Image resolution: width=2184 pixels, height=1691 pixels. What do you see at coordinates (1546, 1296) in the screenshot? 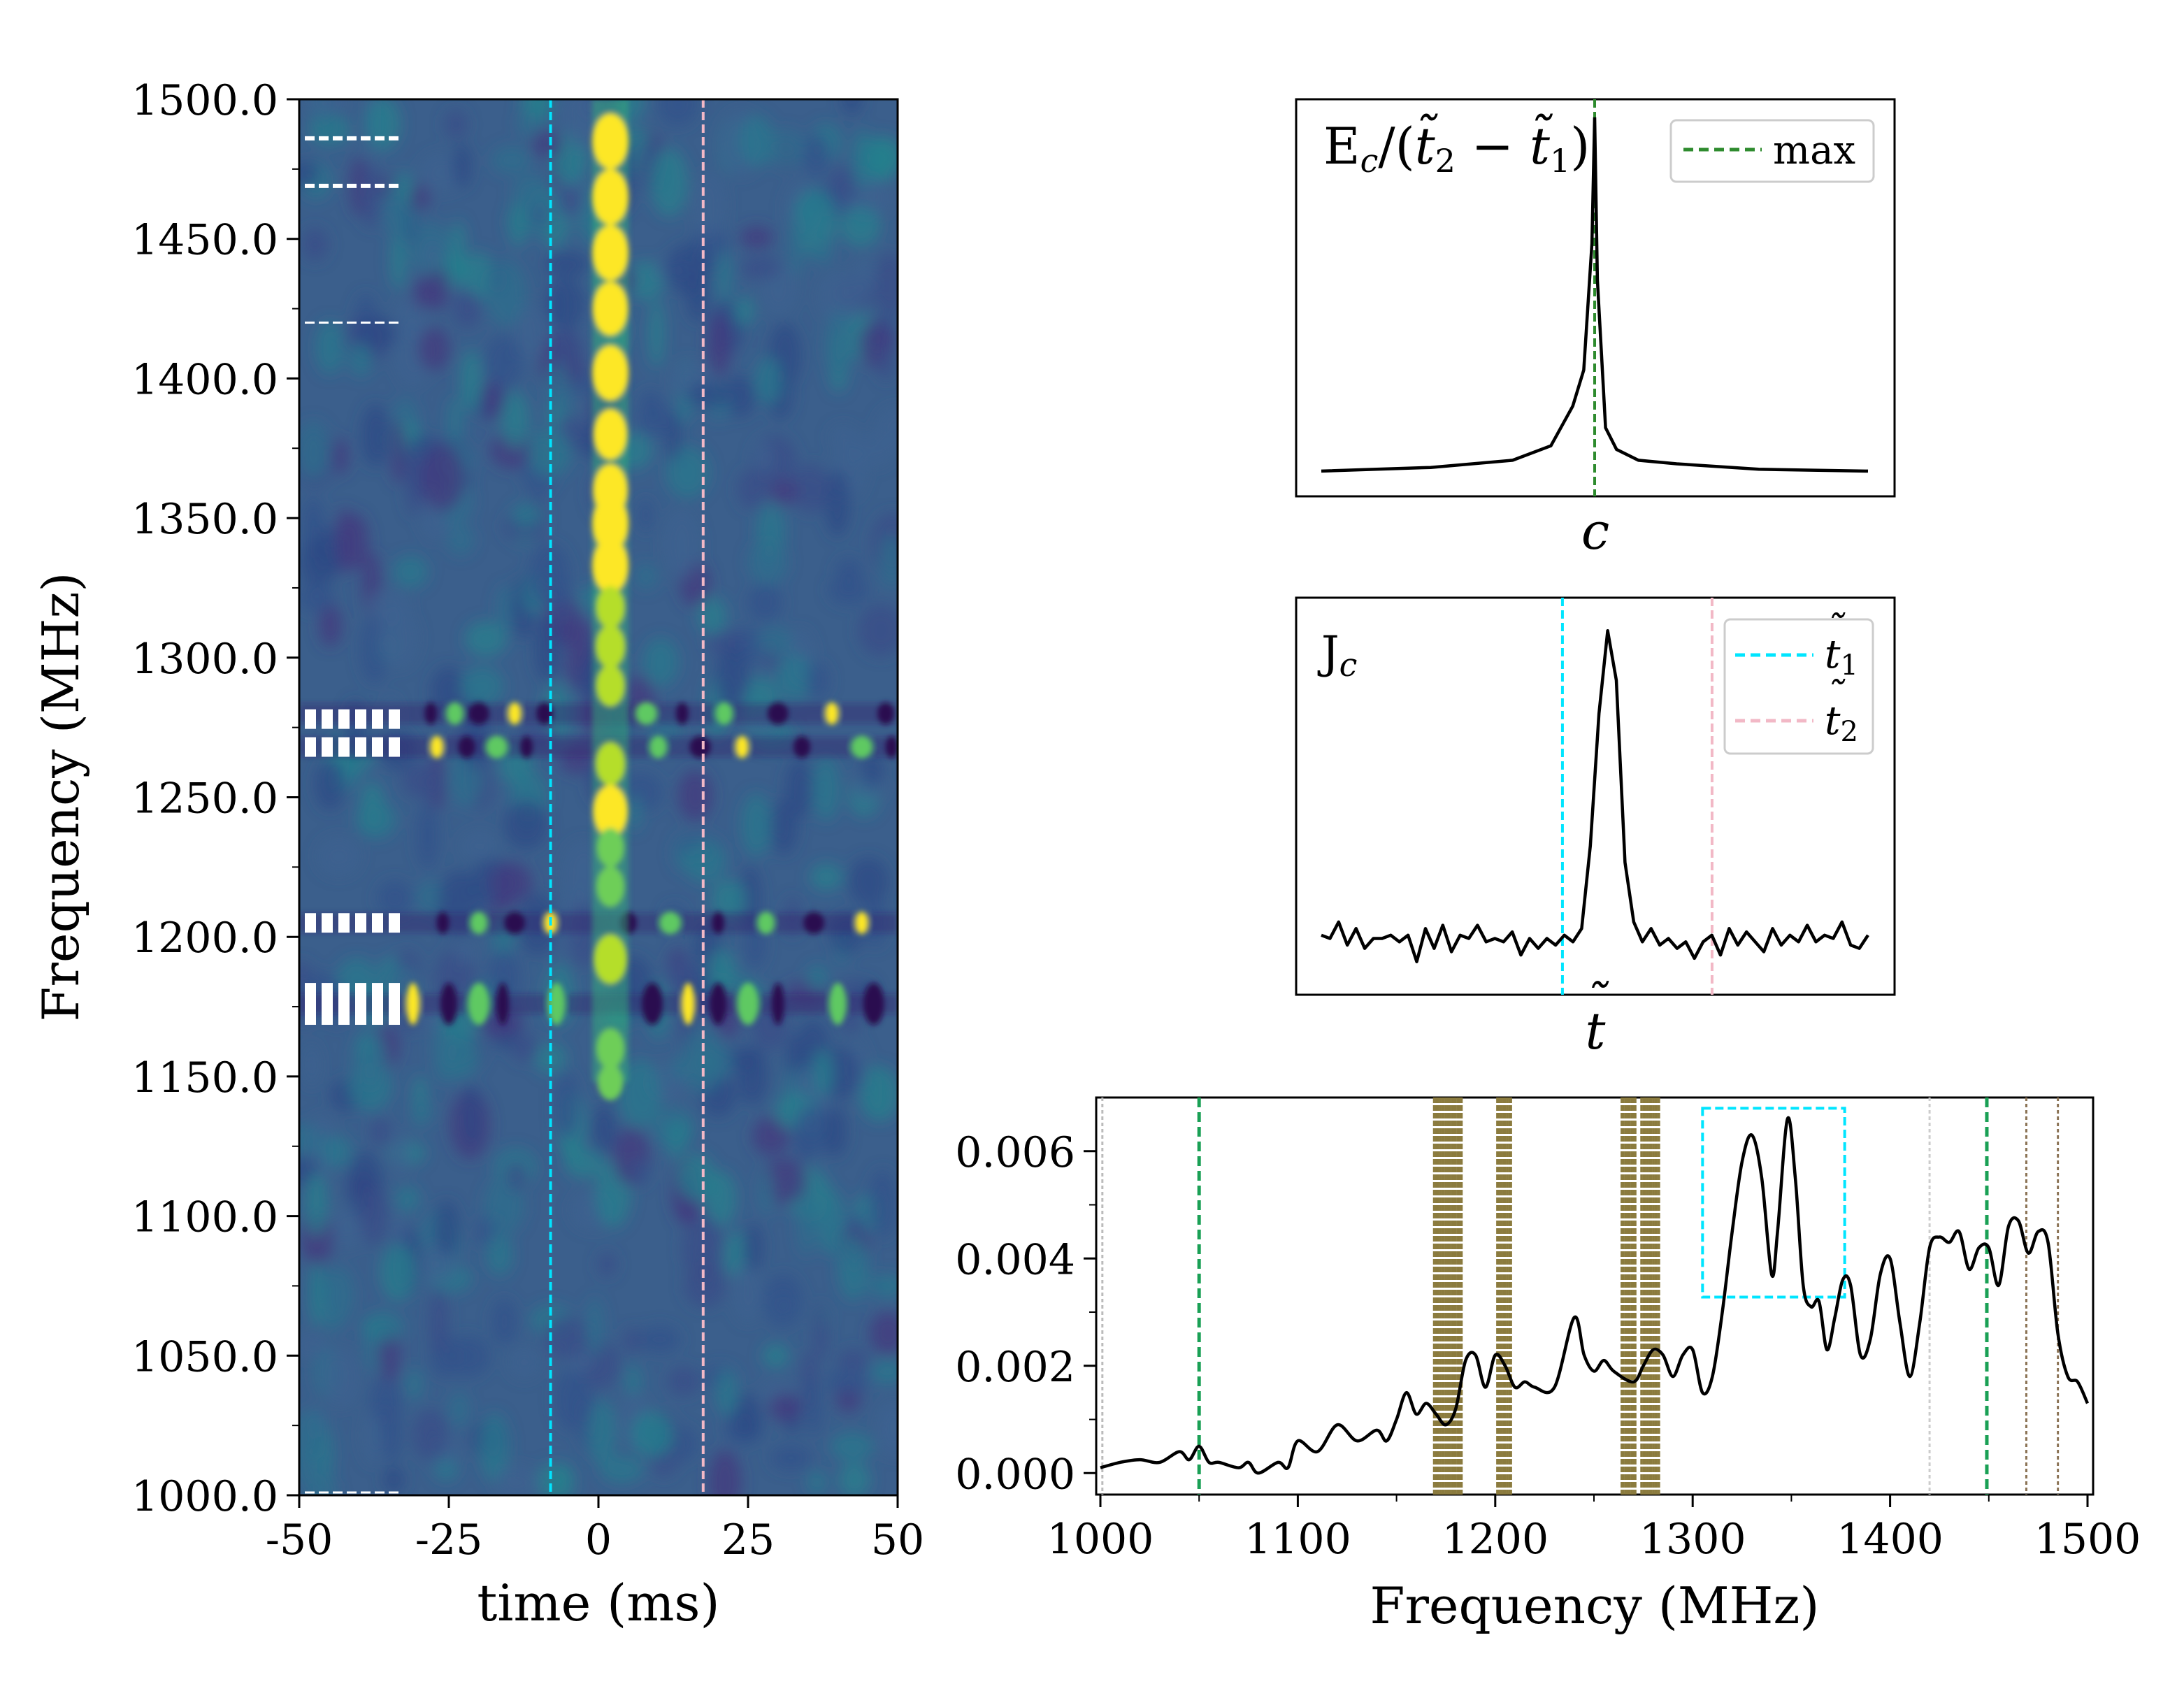
I see `spectrum-masked-bands` at bounding box center [1546, 1296].